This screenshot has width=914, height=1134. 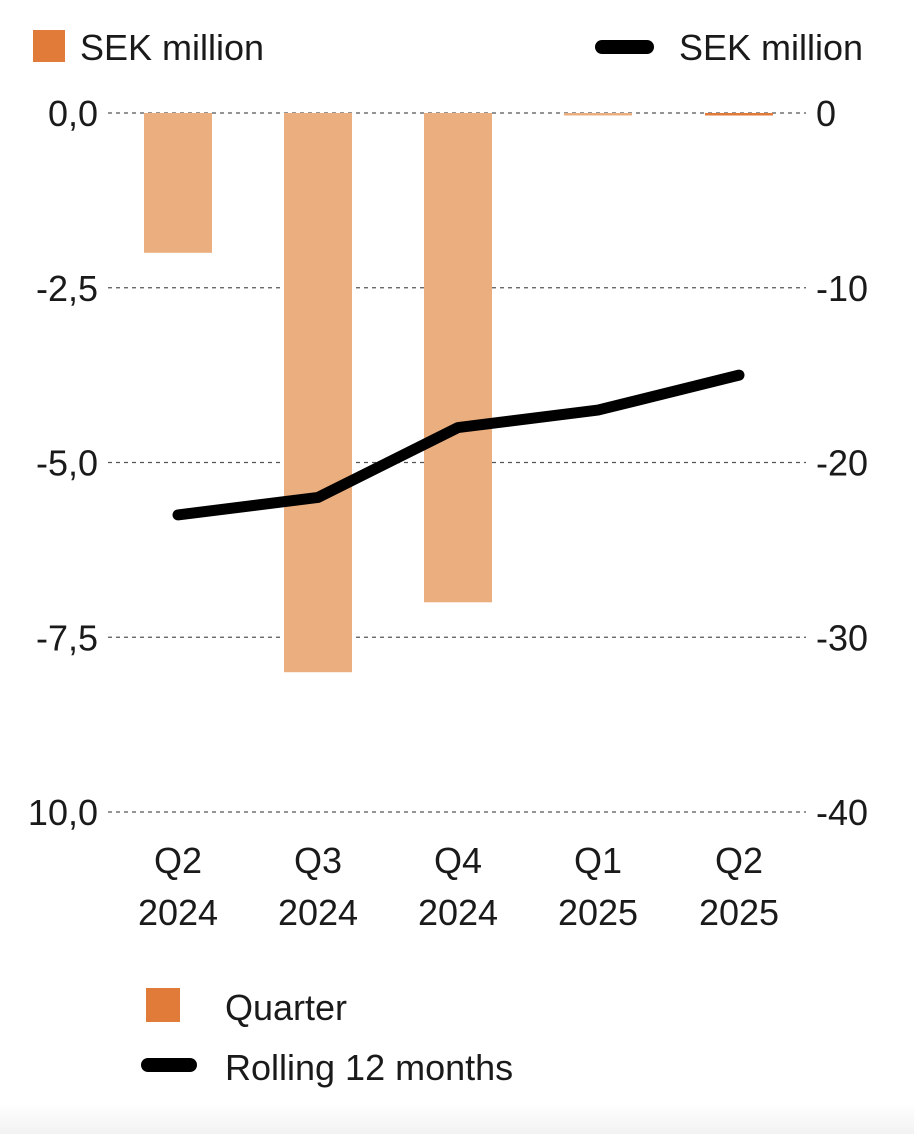 I want to click on rolling-line, so click(x=458, y=445).